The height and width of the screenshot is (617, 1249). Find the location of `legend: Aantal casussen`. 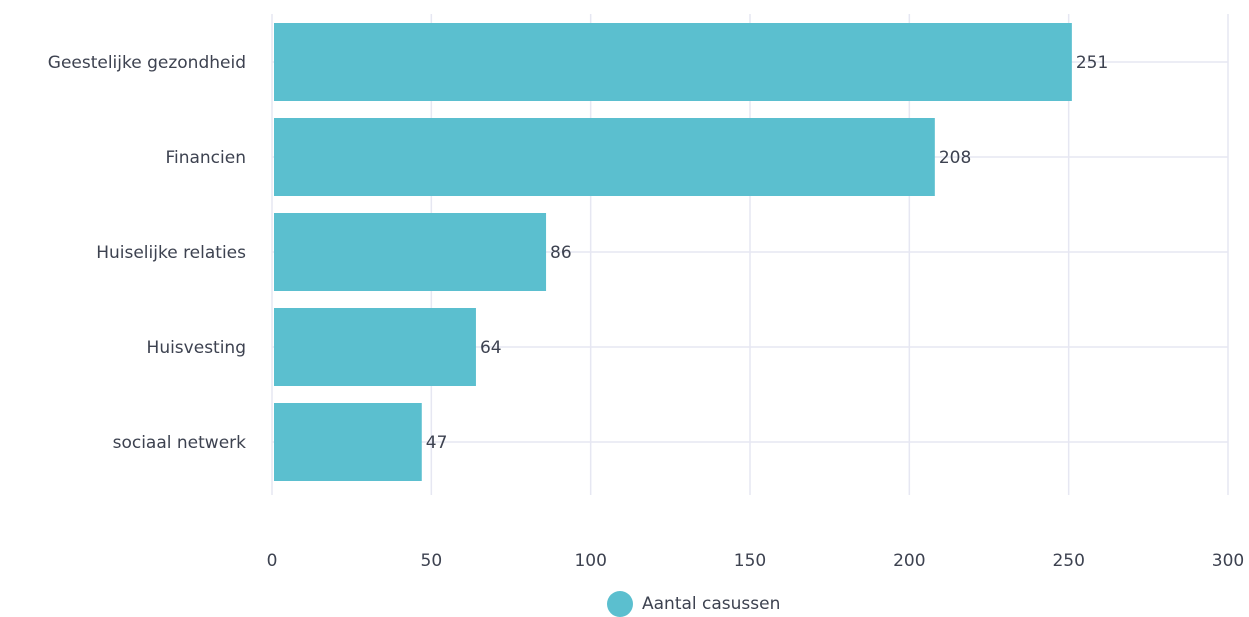

legend: Aantal casussen is located at coordinates (694, 604).